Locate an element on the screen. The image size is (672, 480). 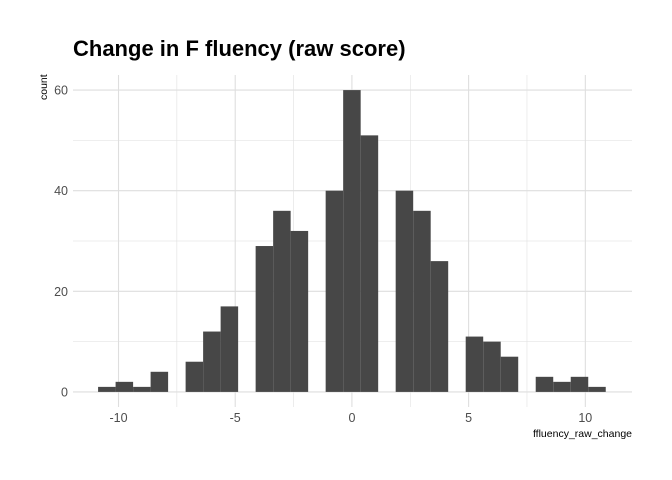
chart-title: Change in F fluency (raw score) is located at coordinates (239, 48).